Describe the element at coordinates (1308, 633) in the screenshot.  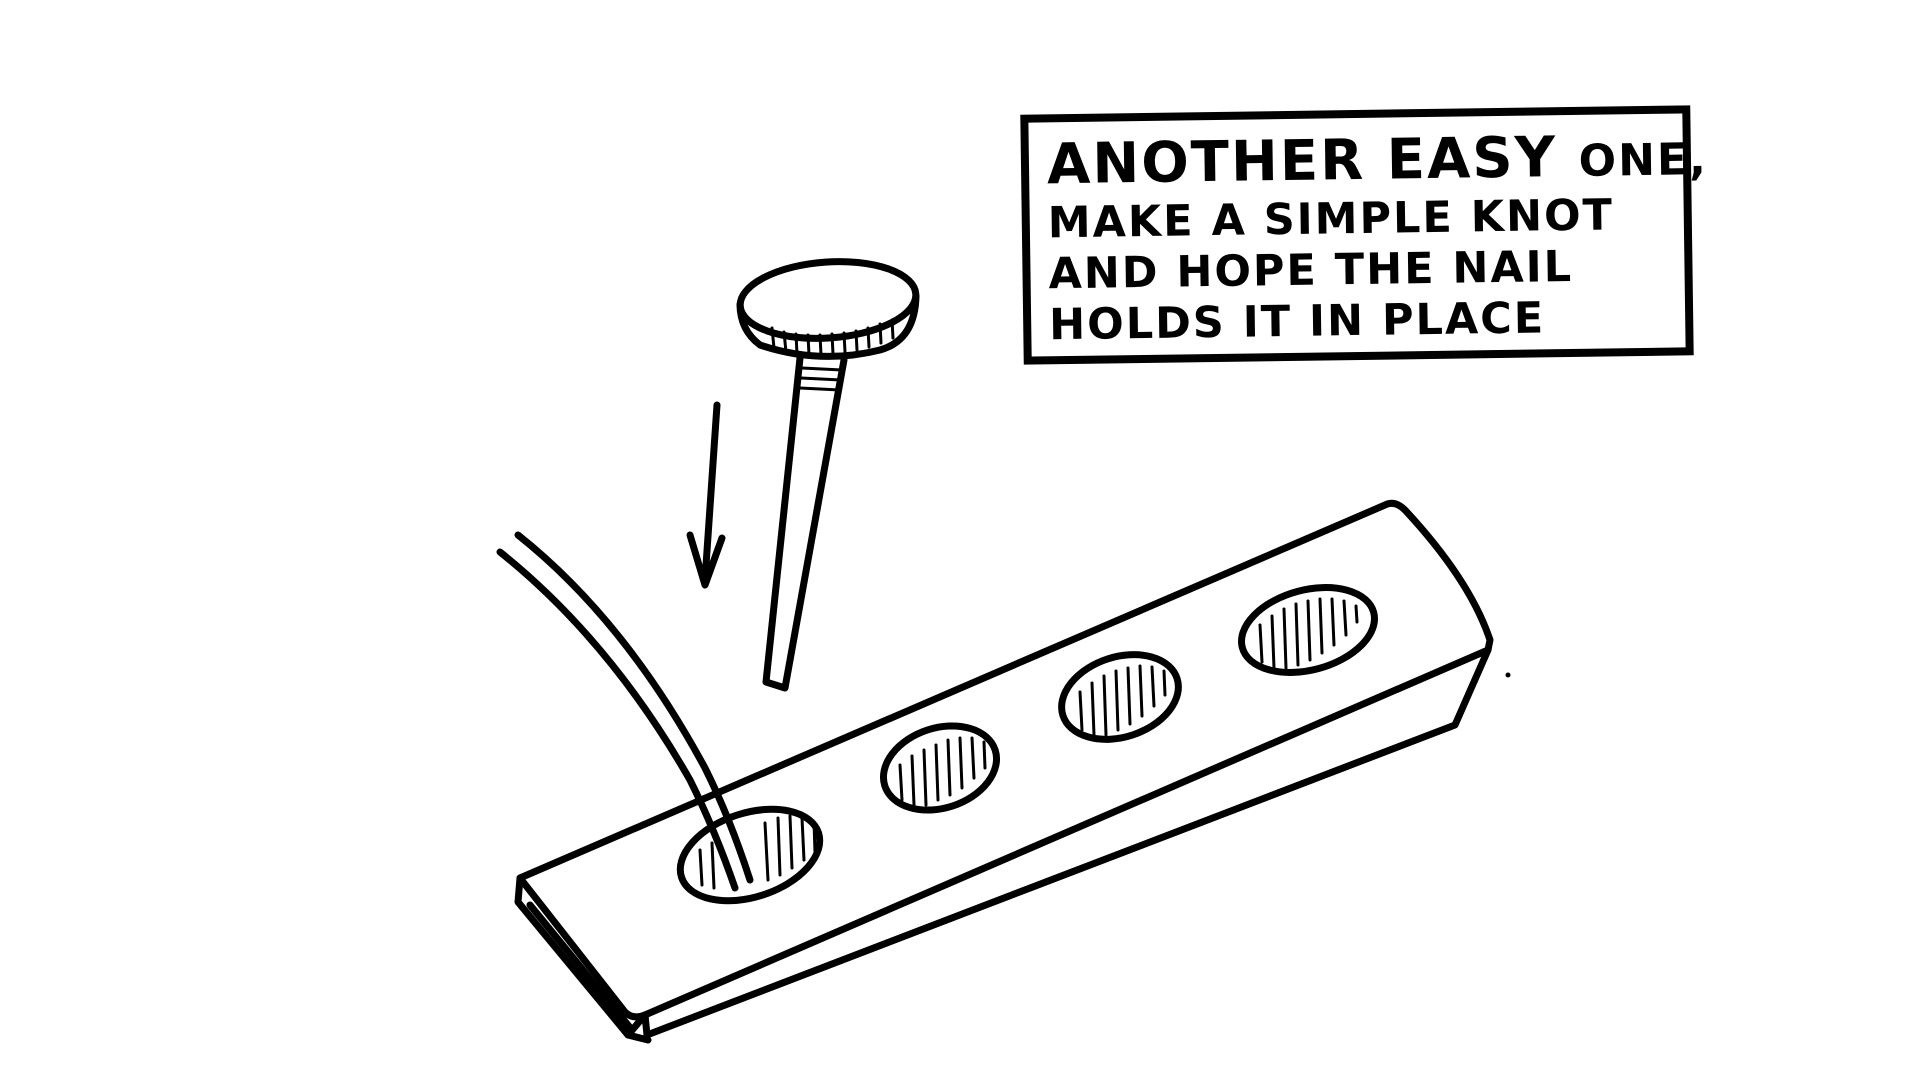
I see `hole-4-hatching` at that location.